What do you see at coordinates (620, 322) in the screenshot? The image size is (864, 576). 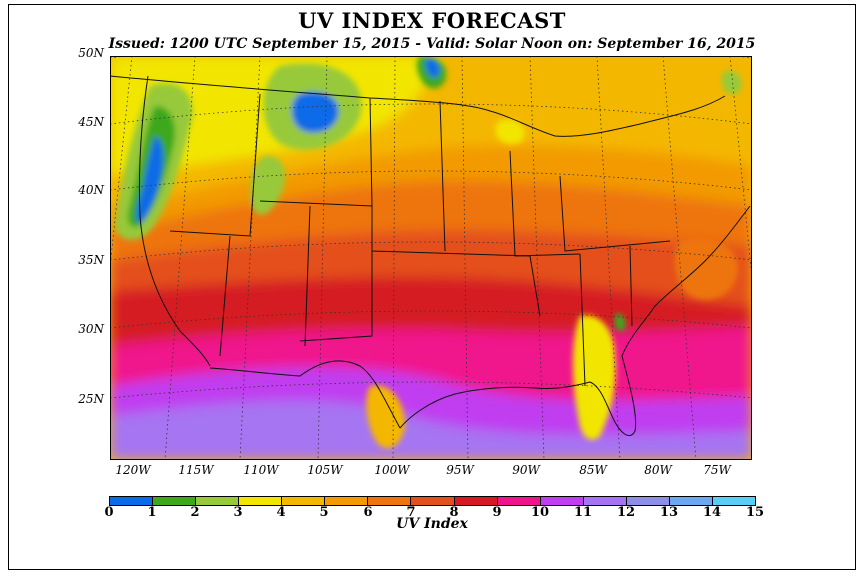 I see `florida-green-zone` at bounding box center [620, 322].